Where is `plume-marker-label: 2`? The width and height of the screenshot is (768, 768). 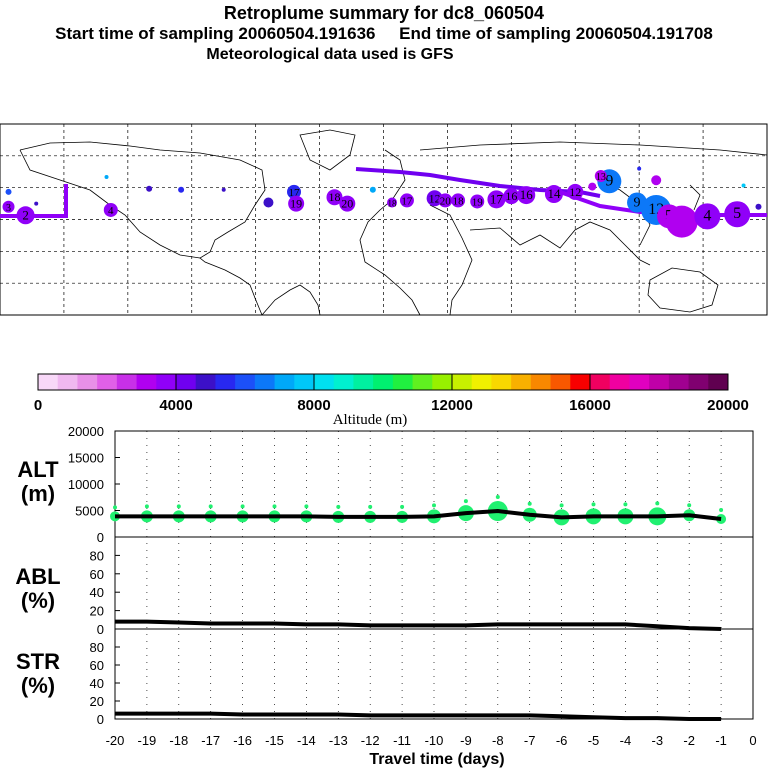
plume-marker-label: 2 is located at coordinates (25, 214).